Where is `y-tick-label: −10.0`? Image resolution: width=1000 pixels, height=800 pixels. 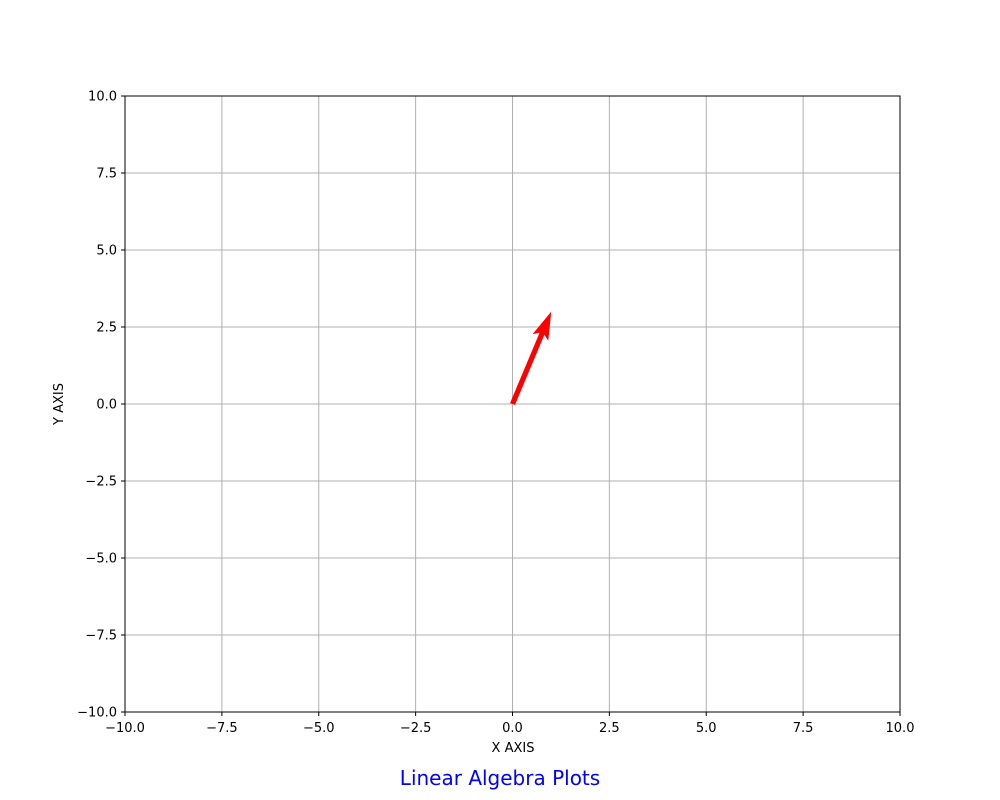 y-tick-label: −10.0 is located at coordinates (97, 713).